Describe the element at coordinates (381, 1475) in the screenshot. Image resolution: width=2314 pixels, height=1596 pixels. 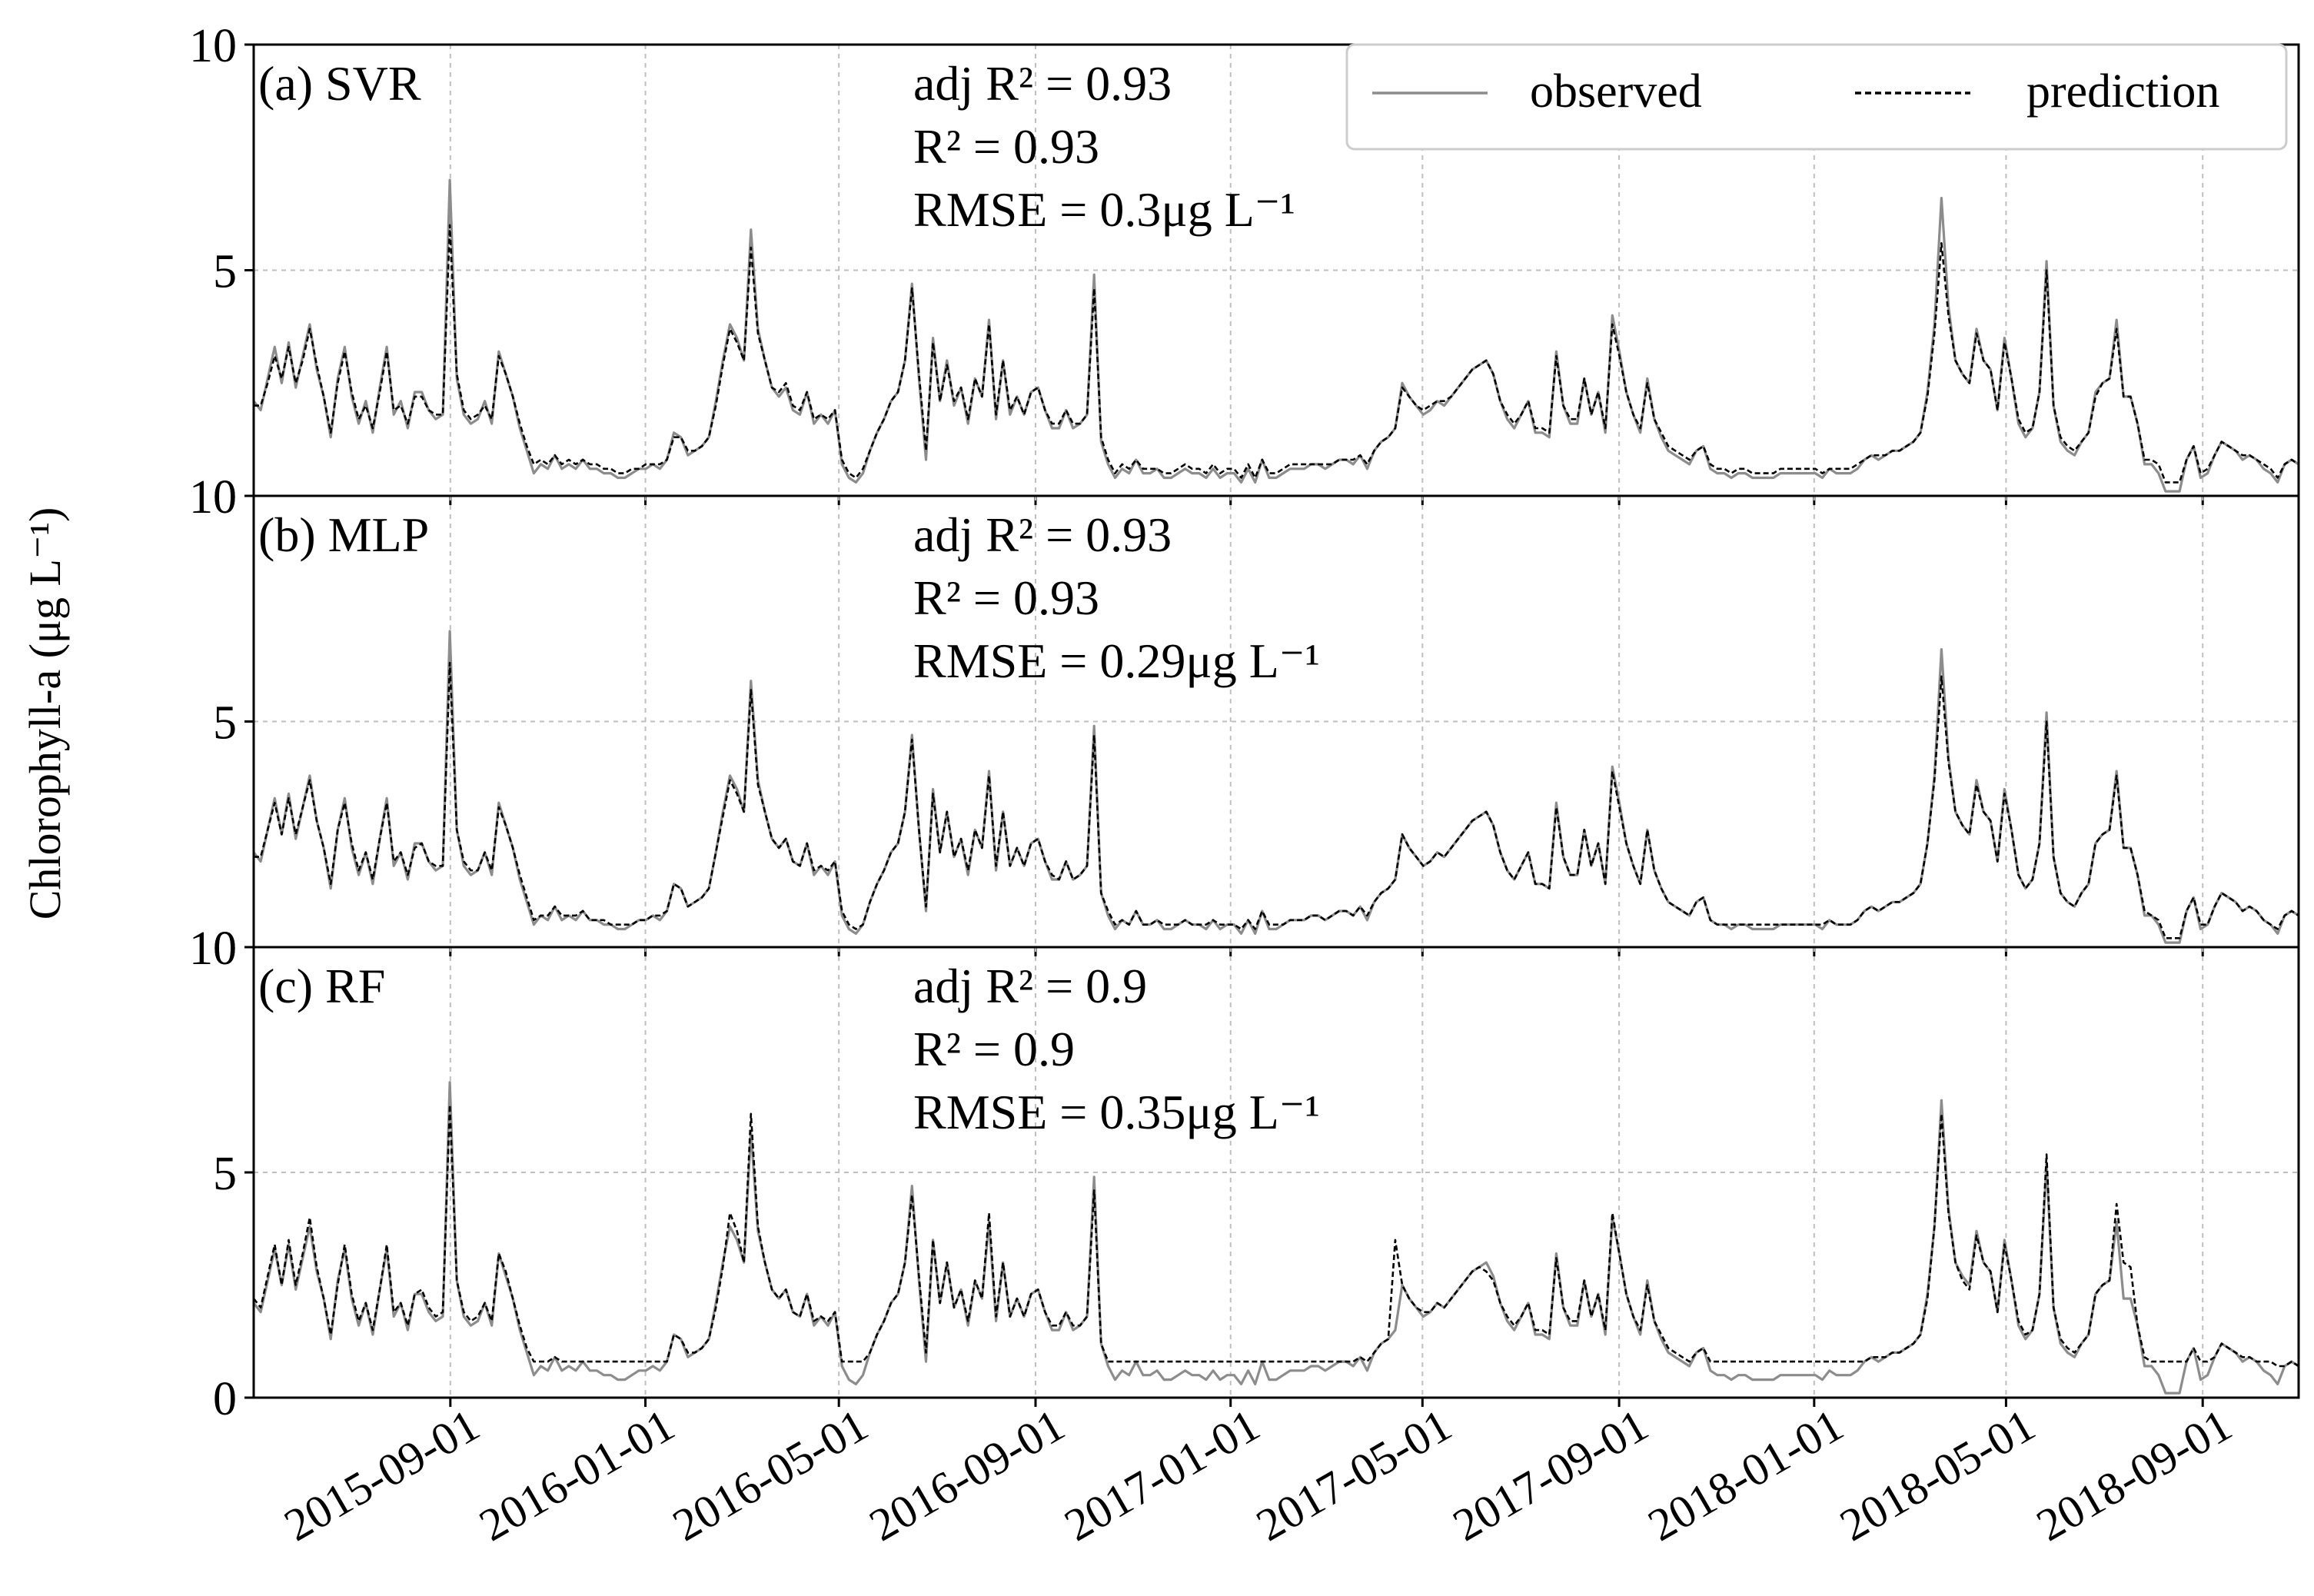
I see `x-tick-label: 2015-09-01` at that location.